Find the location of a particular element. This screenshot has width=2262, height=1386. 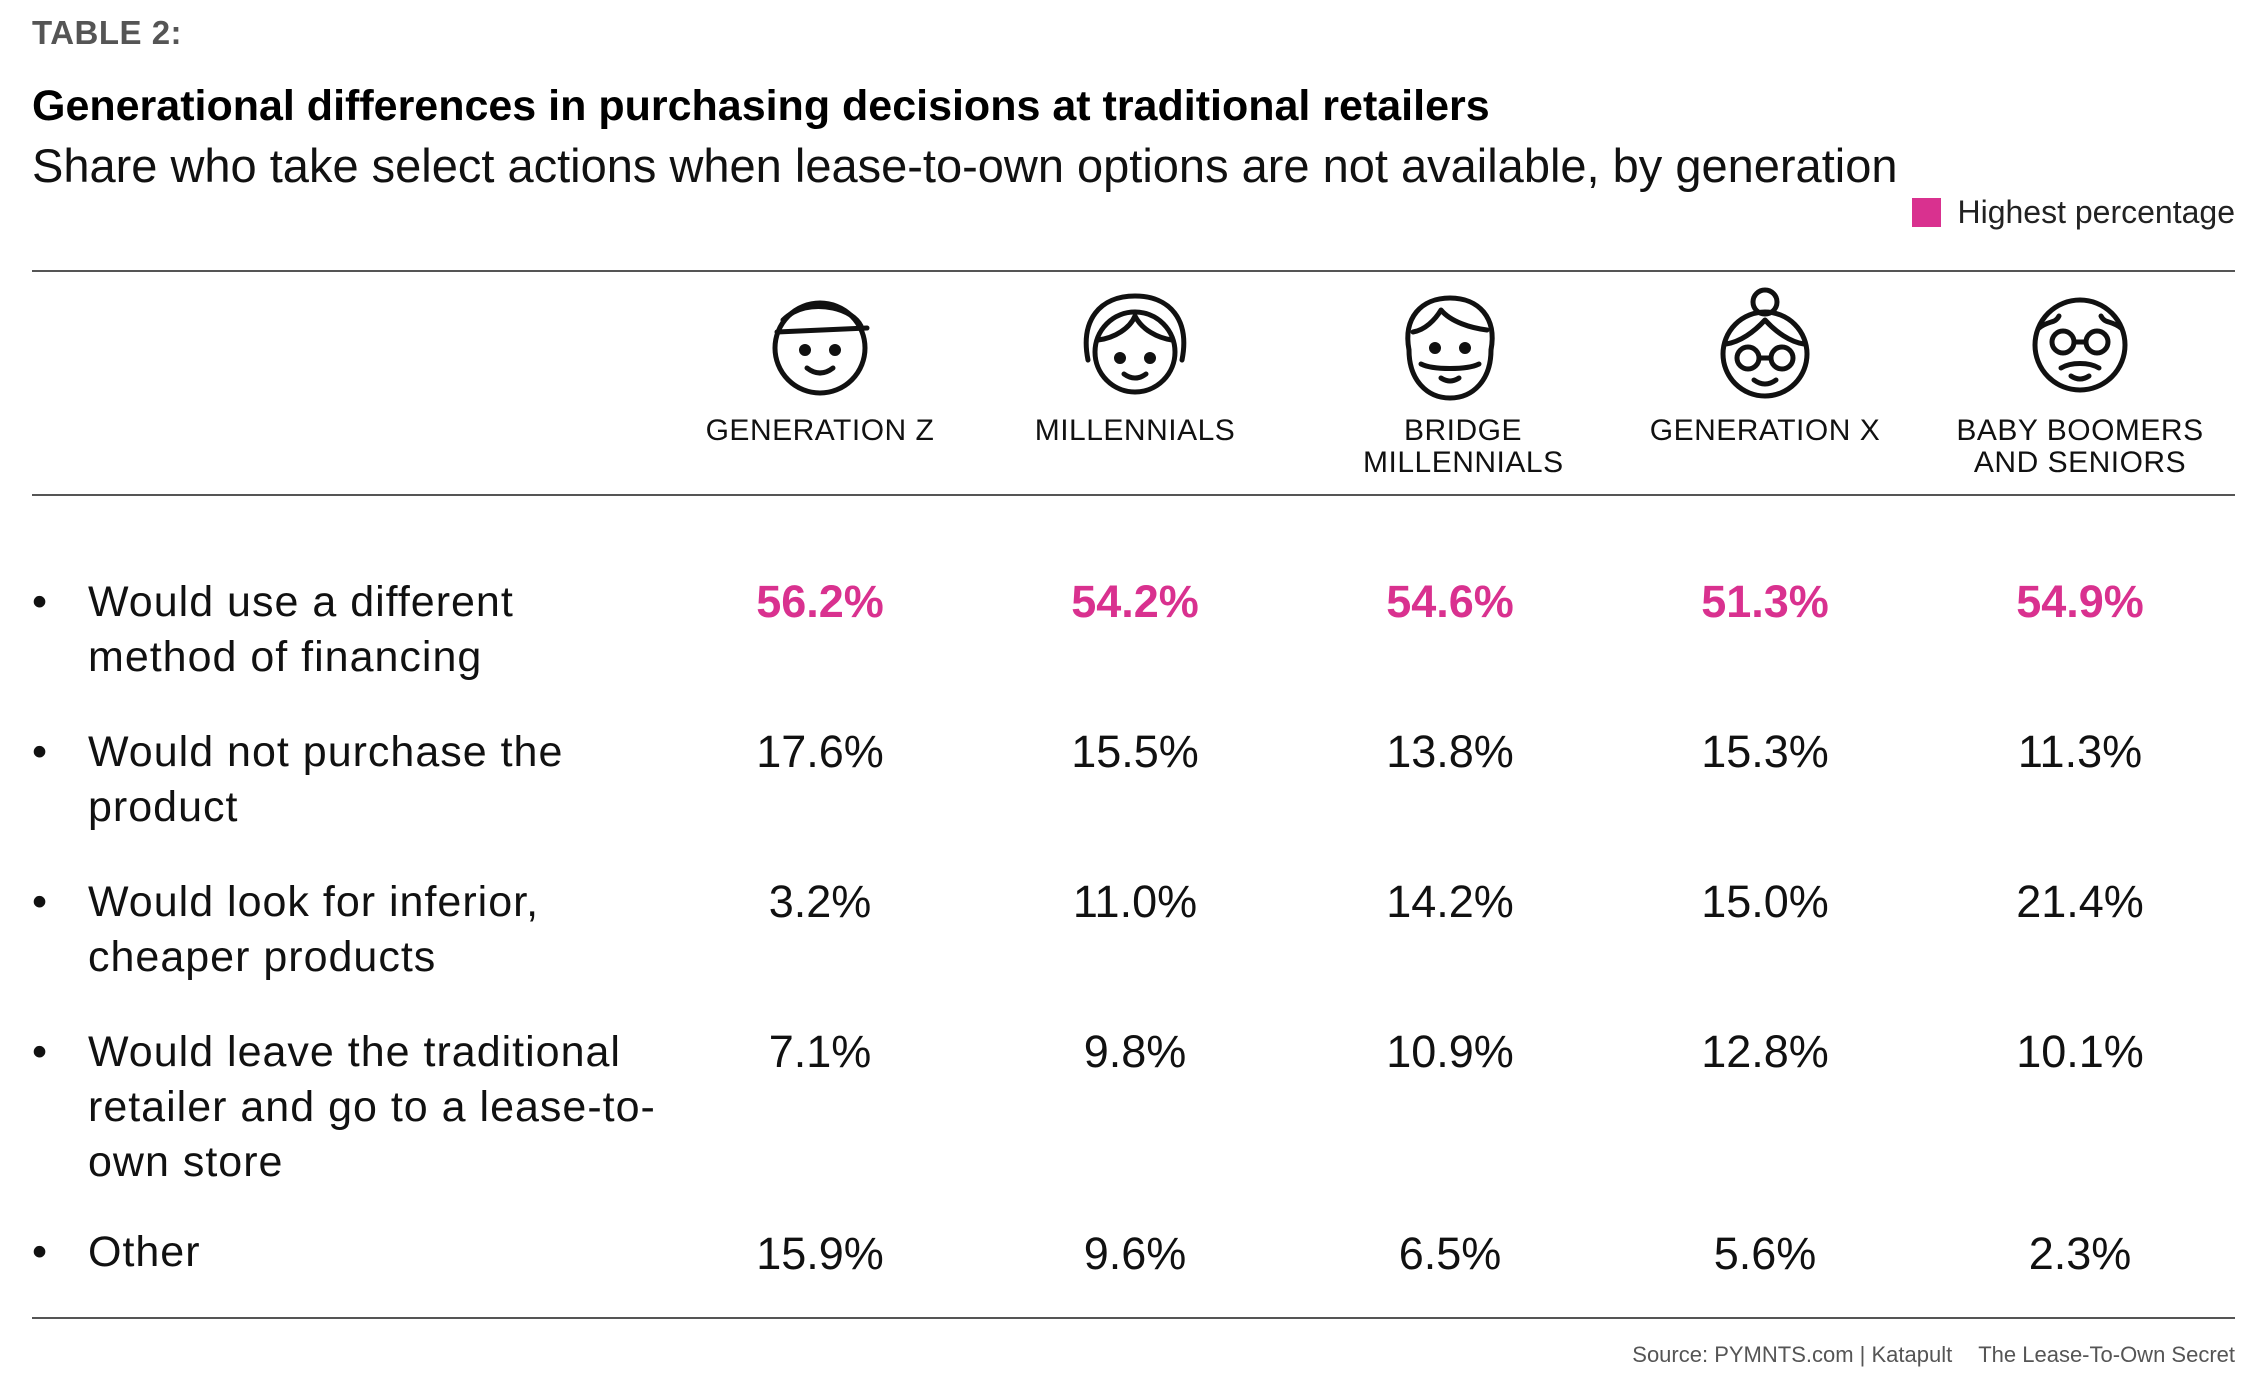

column-header-baby-boomers: BABY BOOMERS AND SENIORS is located at coordinates (2080, 447).